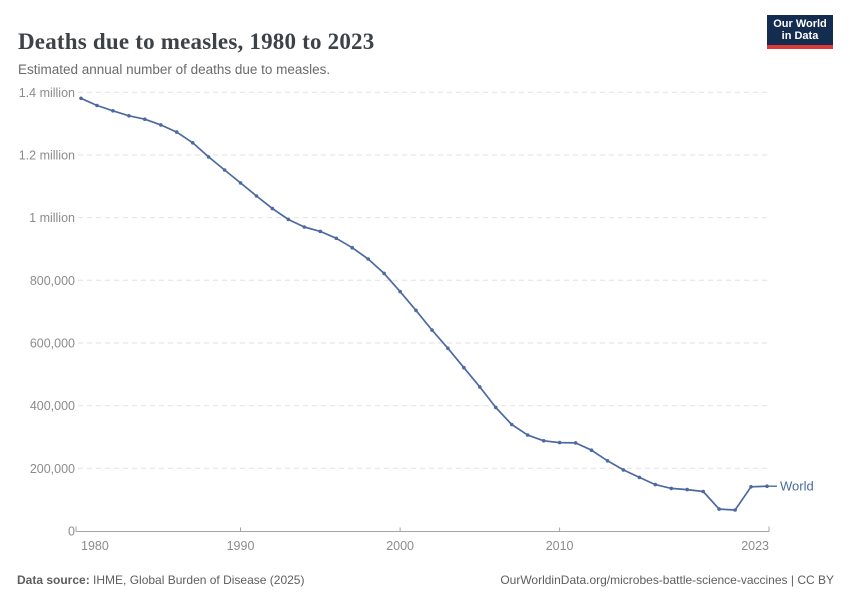 Image resolution: width=850 pixels, height=600 pixels. I want to click on y-tick-label: 800,000, so click(52, 281).